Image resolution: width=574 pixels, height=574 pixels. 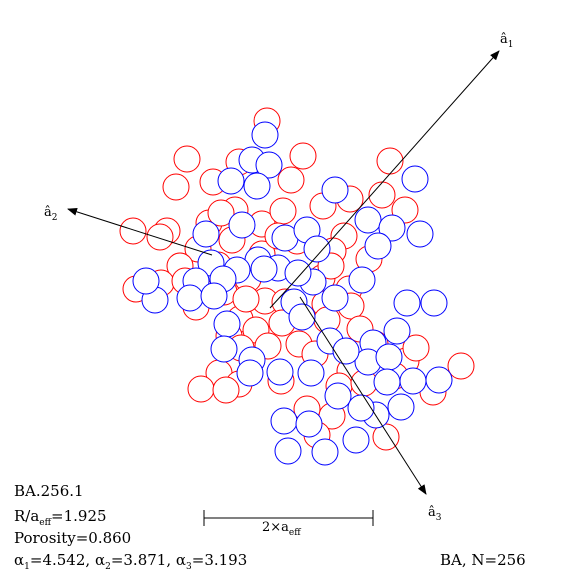 I want to click on axis-a2, so click(x=140, y=231).